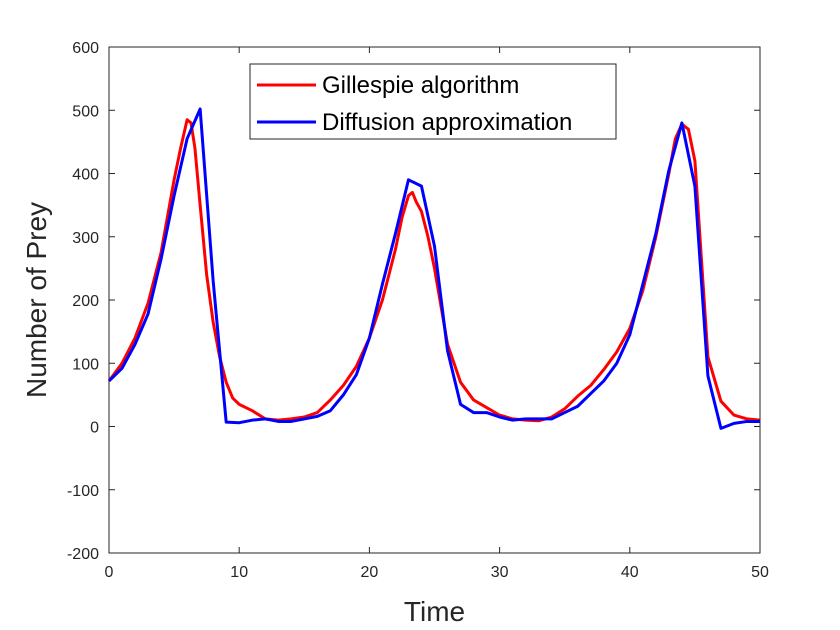  Describe the element at coordinates (83, 554) in the screenshot. I see `y-tick-label--200: -200` at that location.